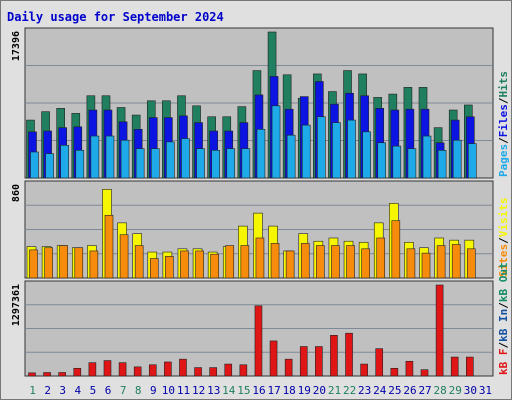  I want to click on legend-kb-traffic: kB F/kB In/kB Out, so click(503, 318).